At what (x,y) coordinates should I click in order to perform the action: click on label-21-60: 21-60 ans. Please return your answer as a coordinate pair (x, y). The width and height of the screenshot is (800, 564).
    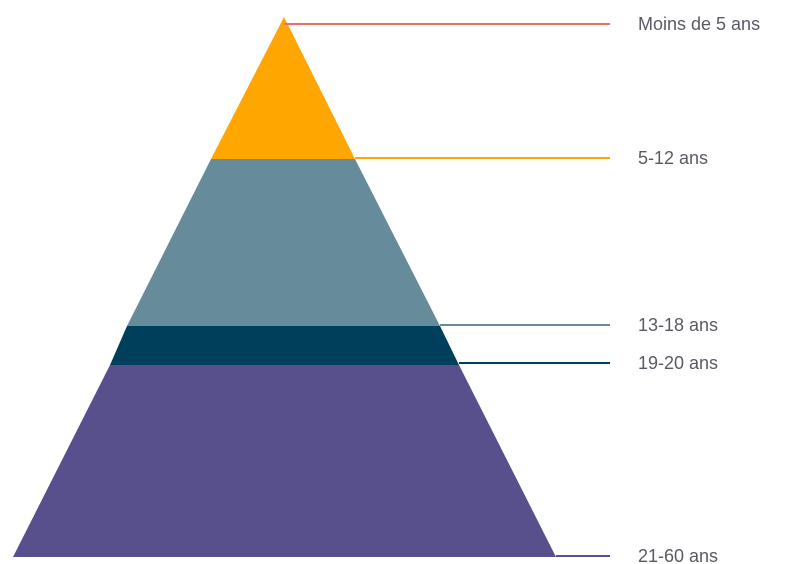
    Looking at the image, I should click on (678, 555).